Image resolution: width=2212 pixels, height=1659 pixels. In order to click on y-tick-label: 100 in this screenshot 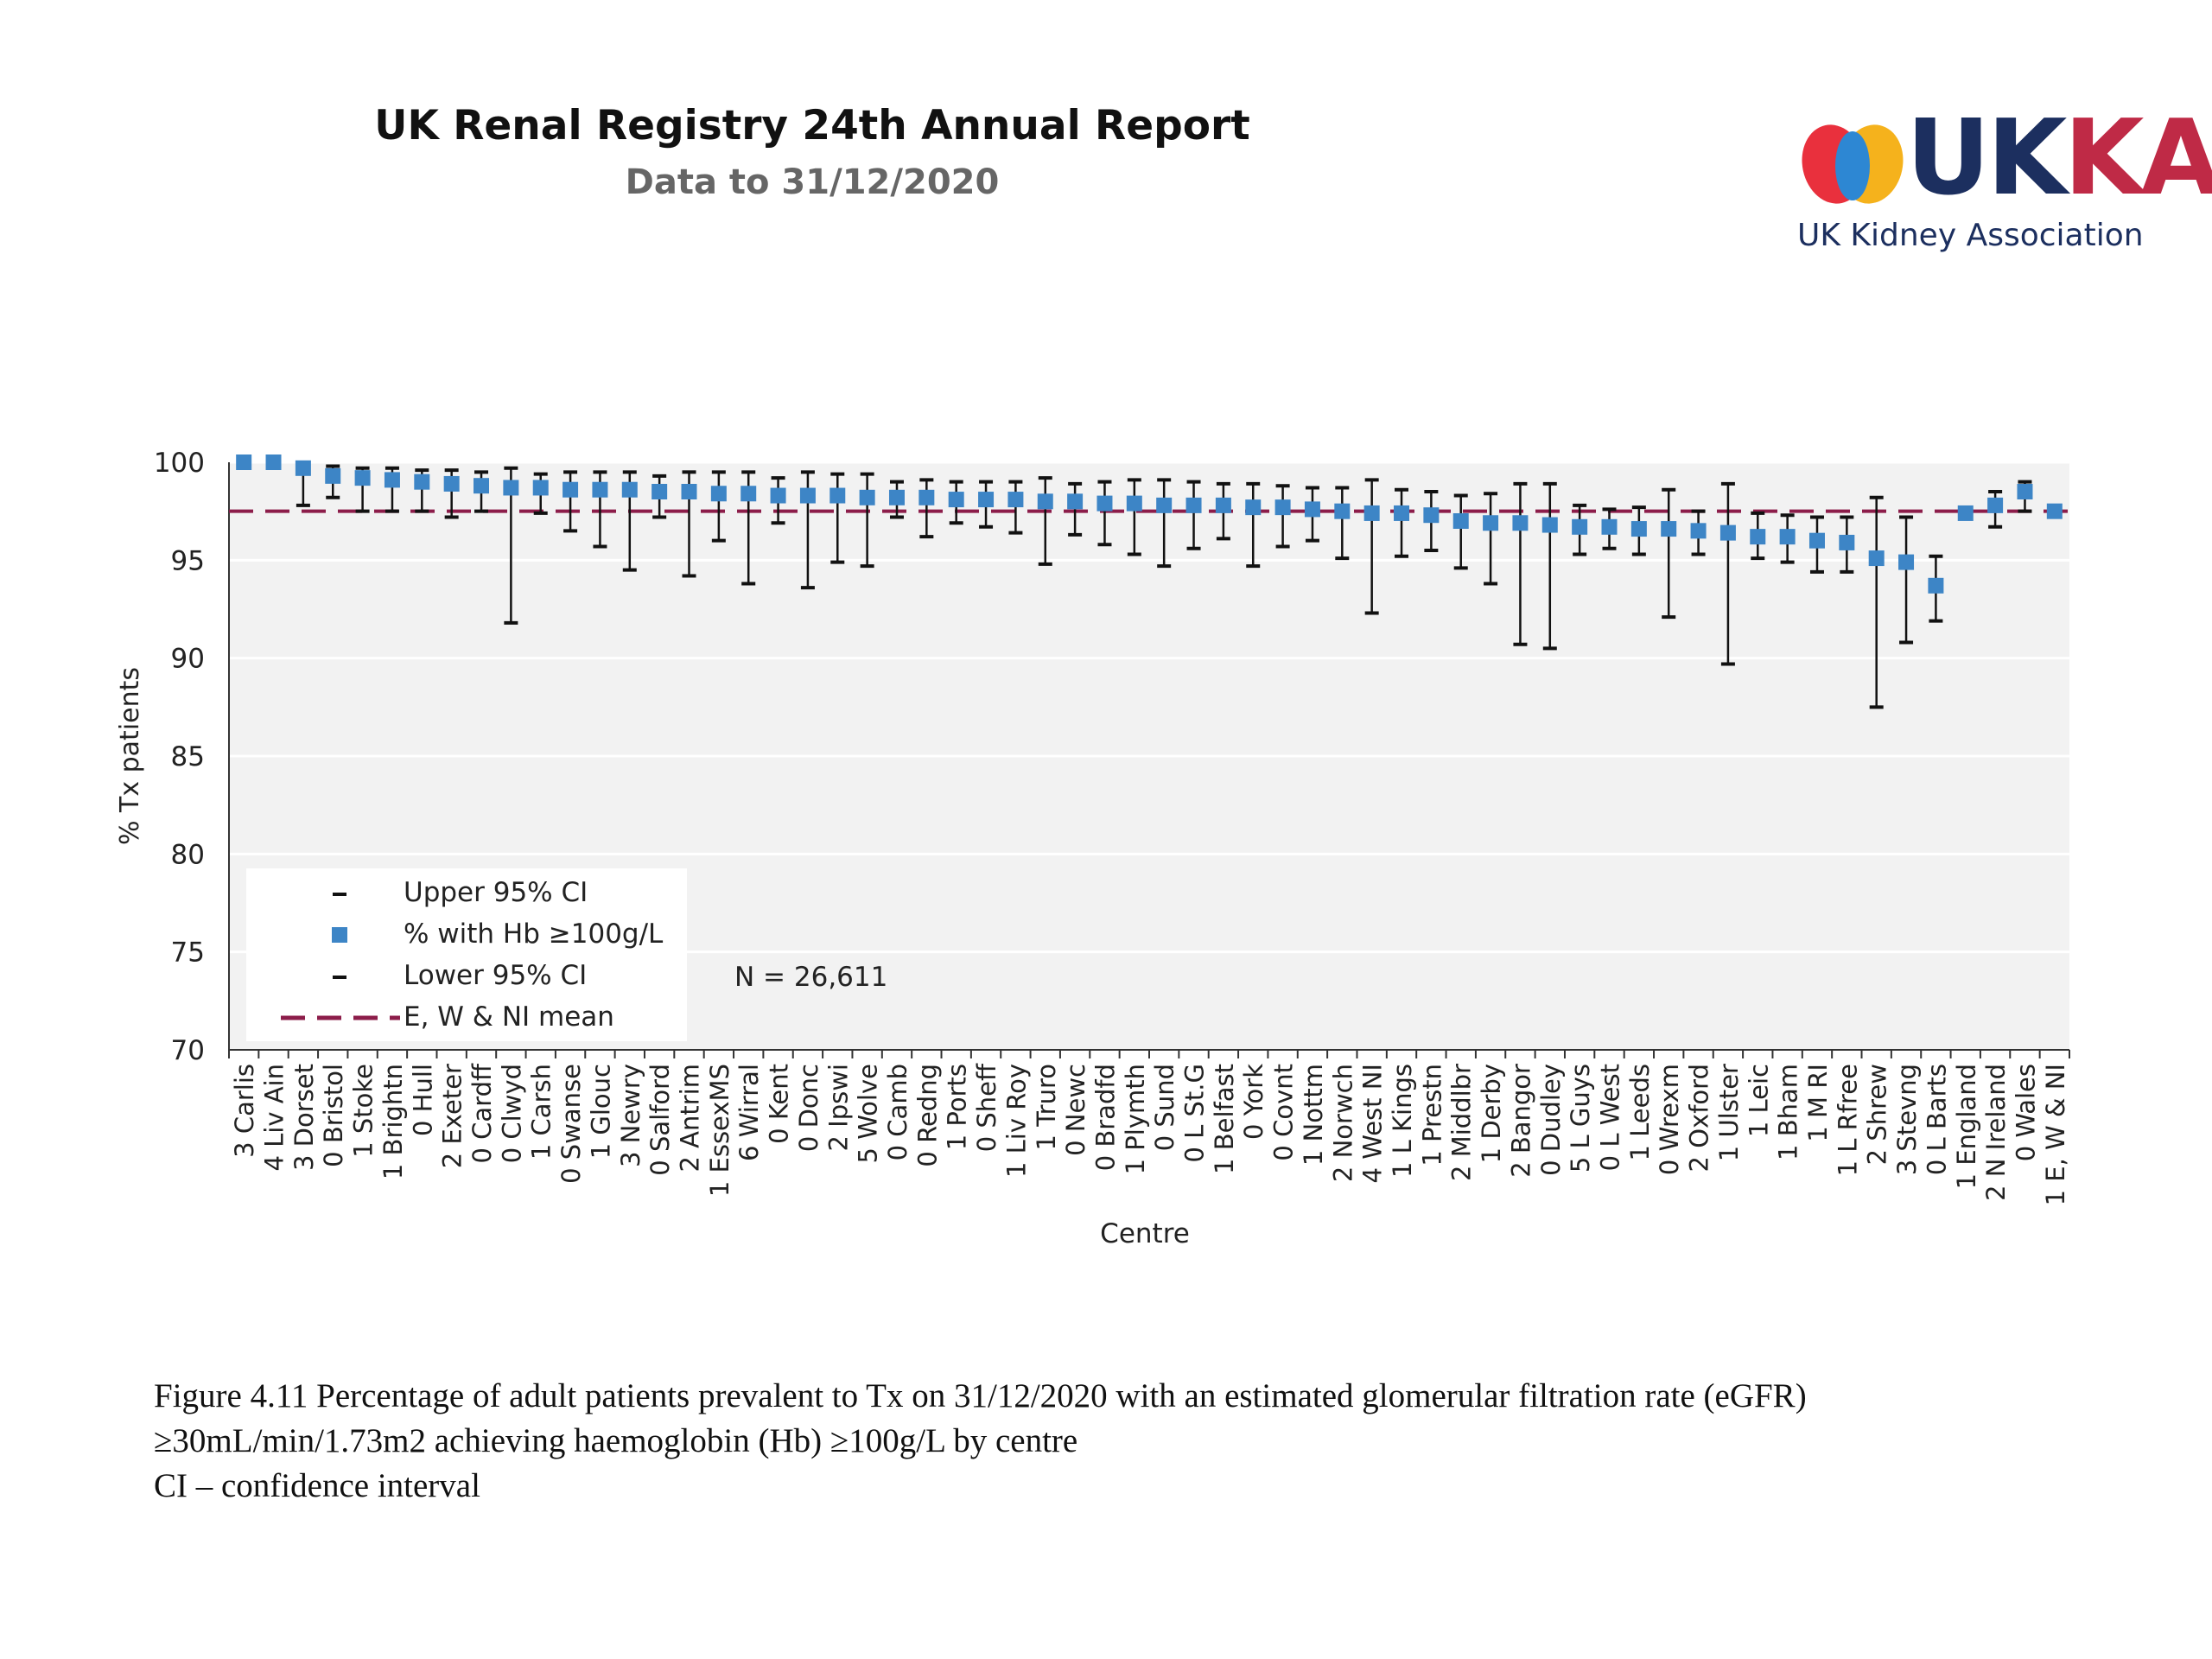, I will do `click(179, 463)`.